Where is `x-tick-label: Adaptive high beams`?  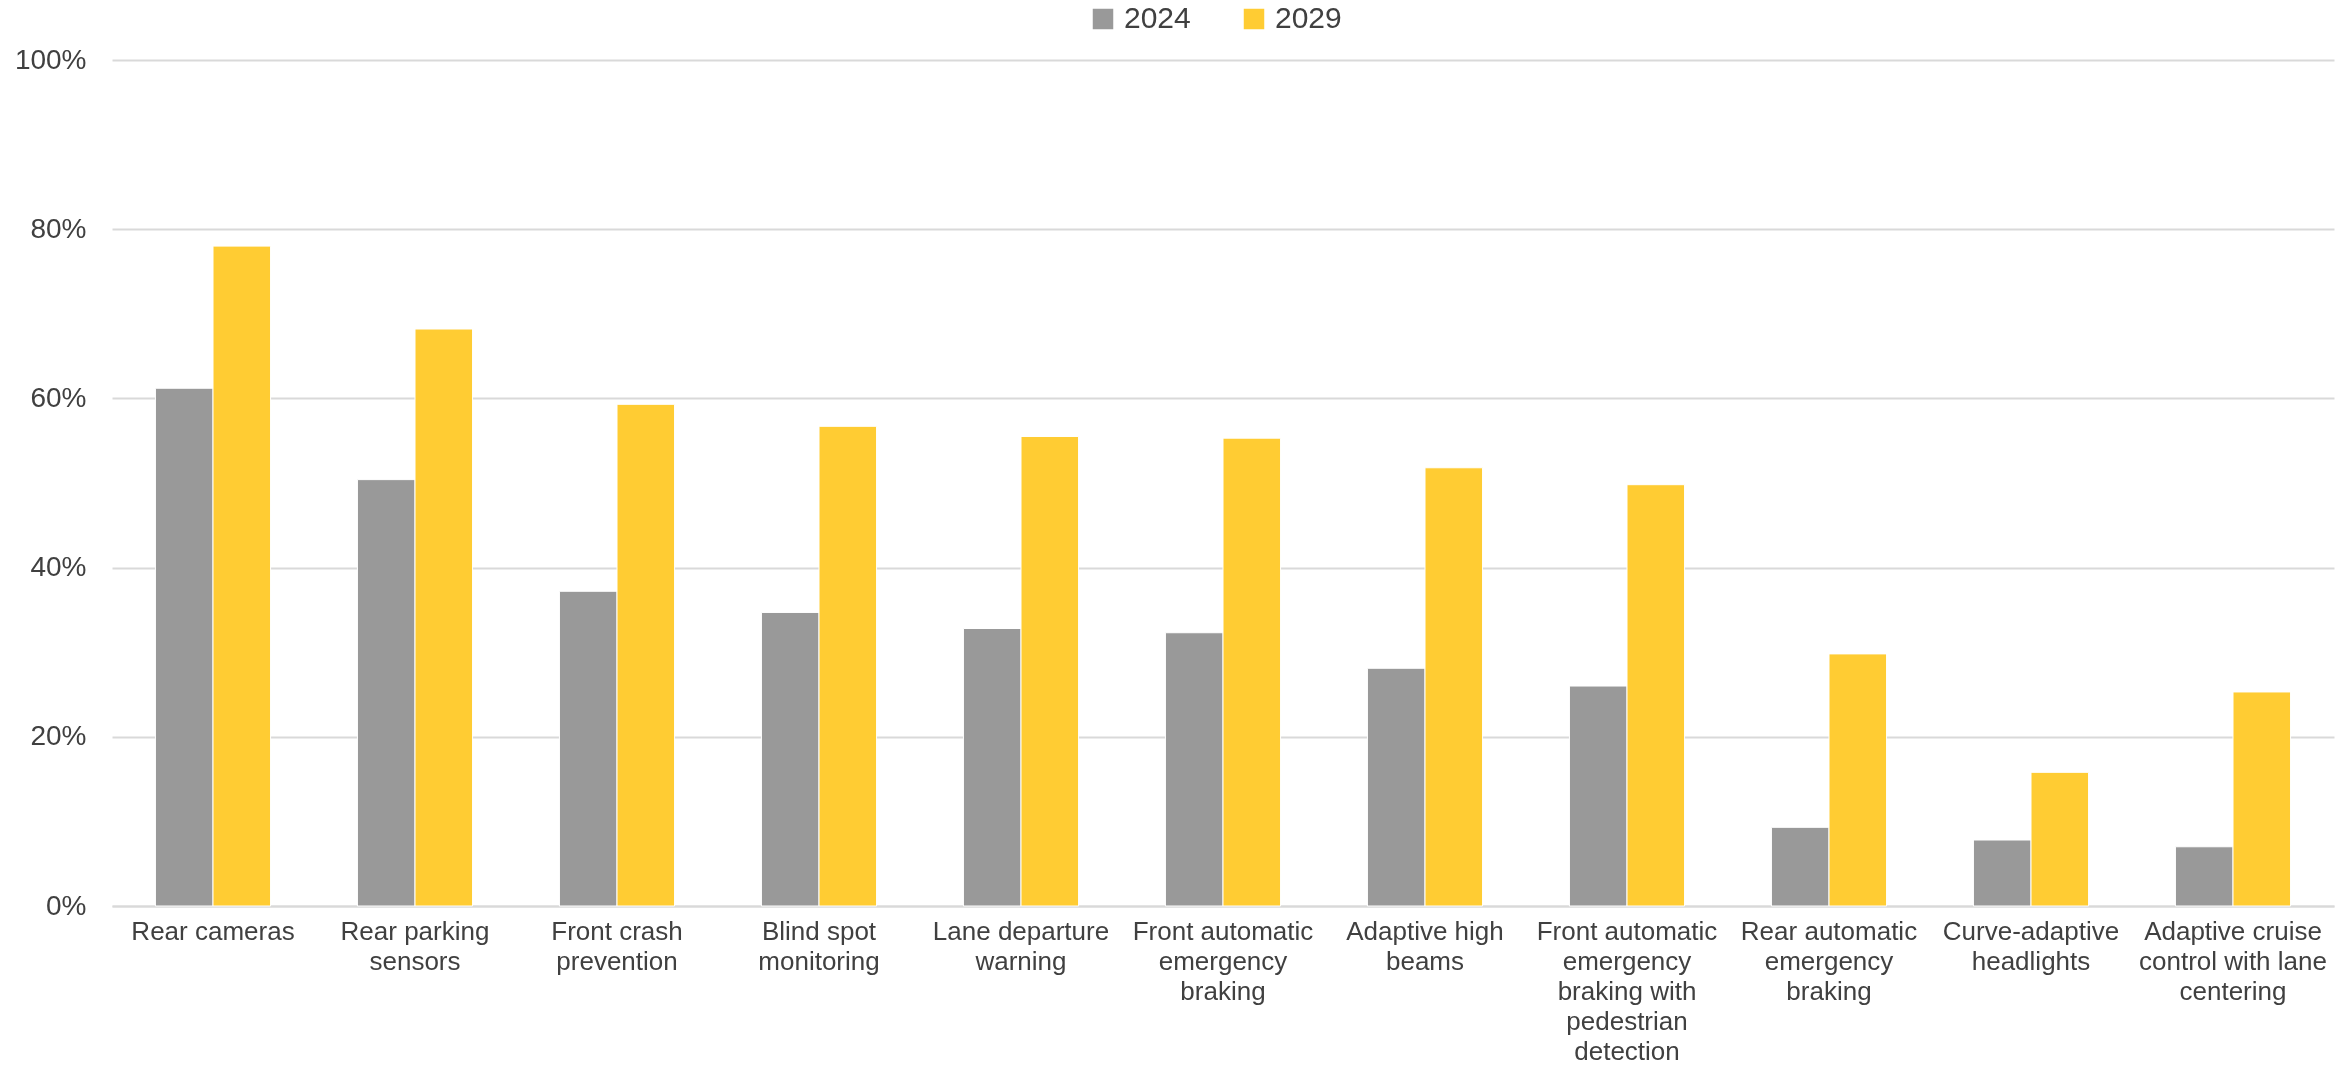 x-tick-label: Adaptive high beams is located at coordinates (1425, 945).